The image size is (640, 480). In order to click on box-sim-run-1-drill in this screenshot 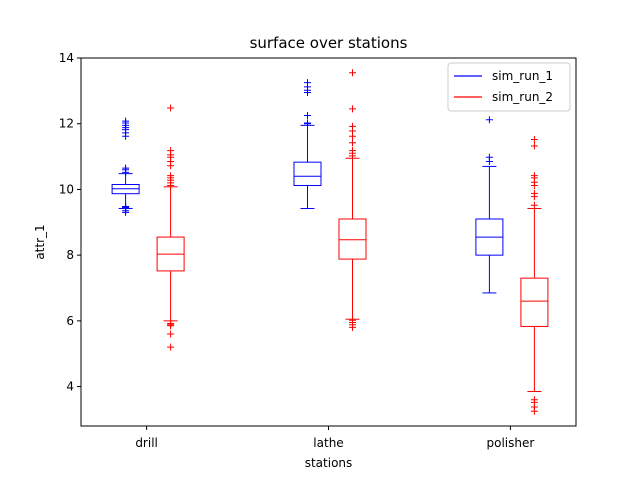, I will do `click(125, 166)`.